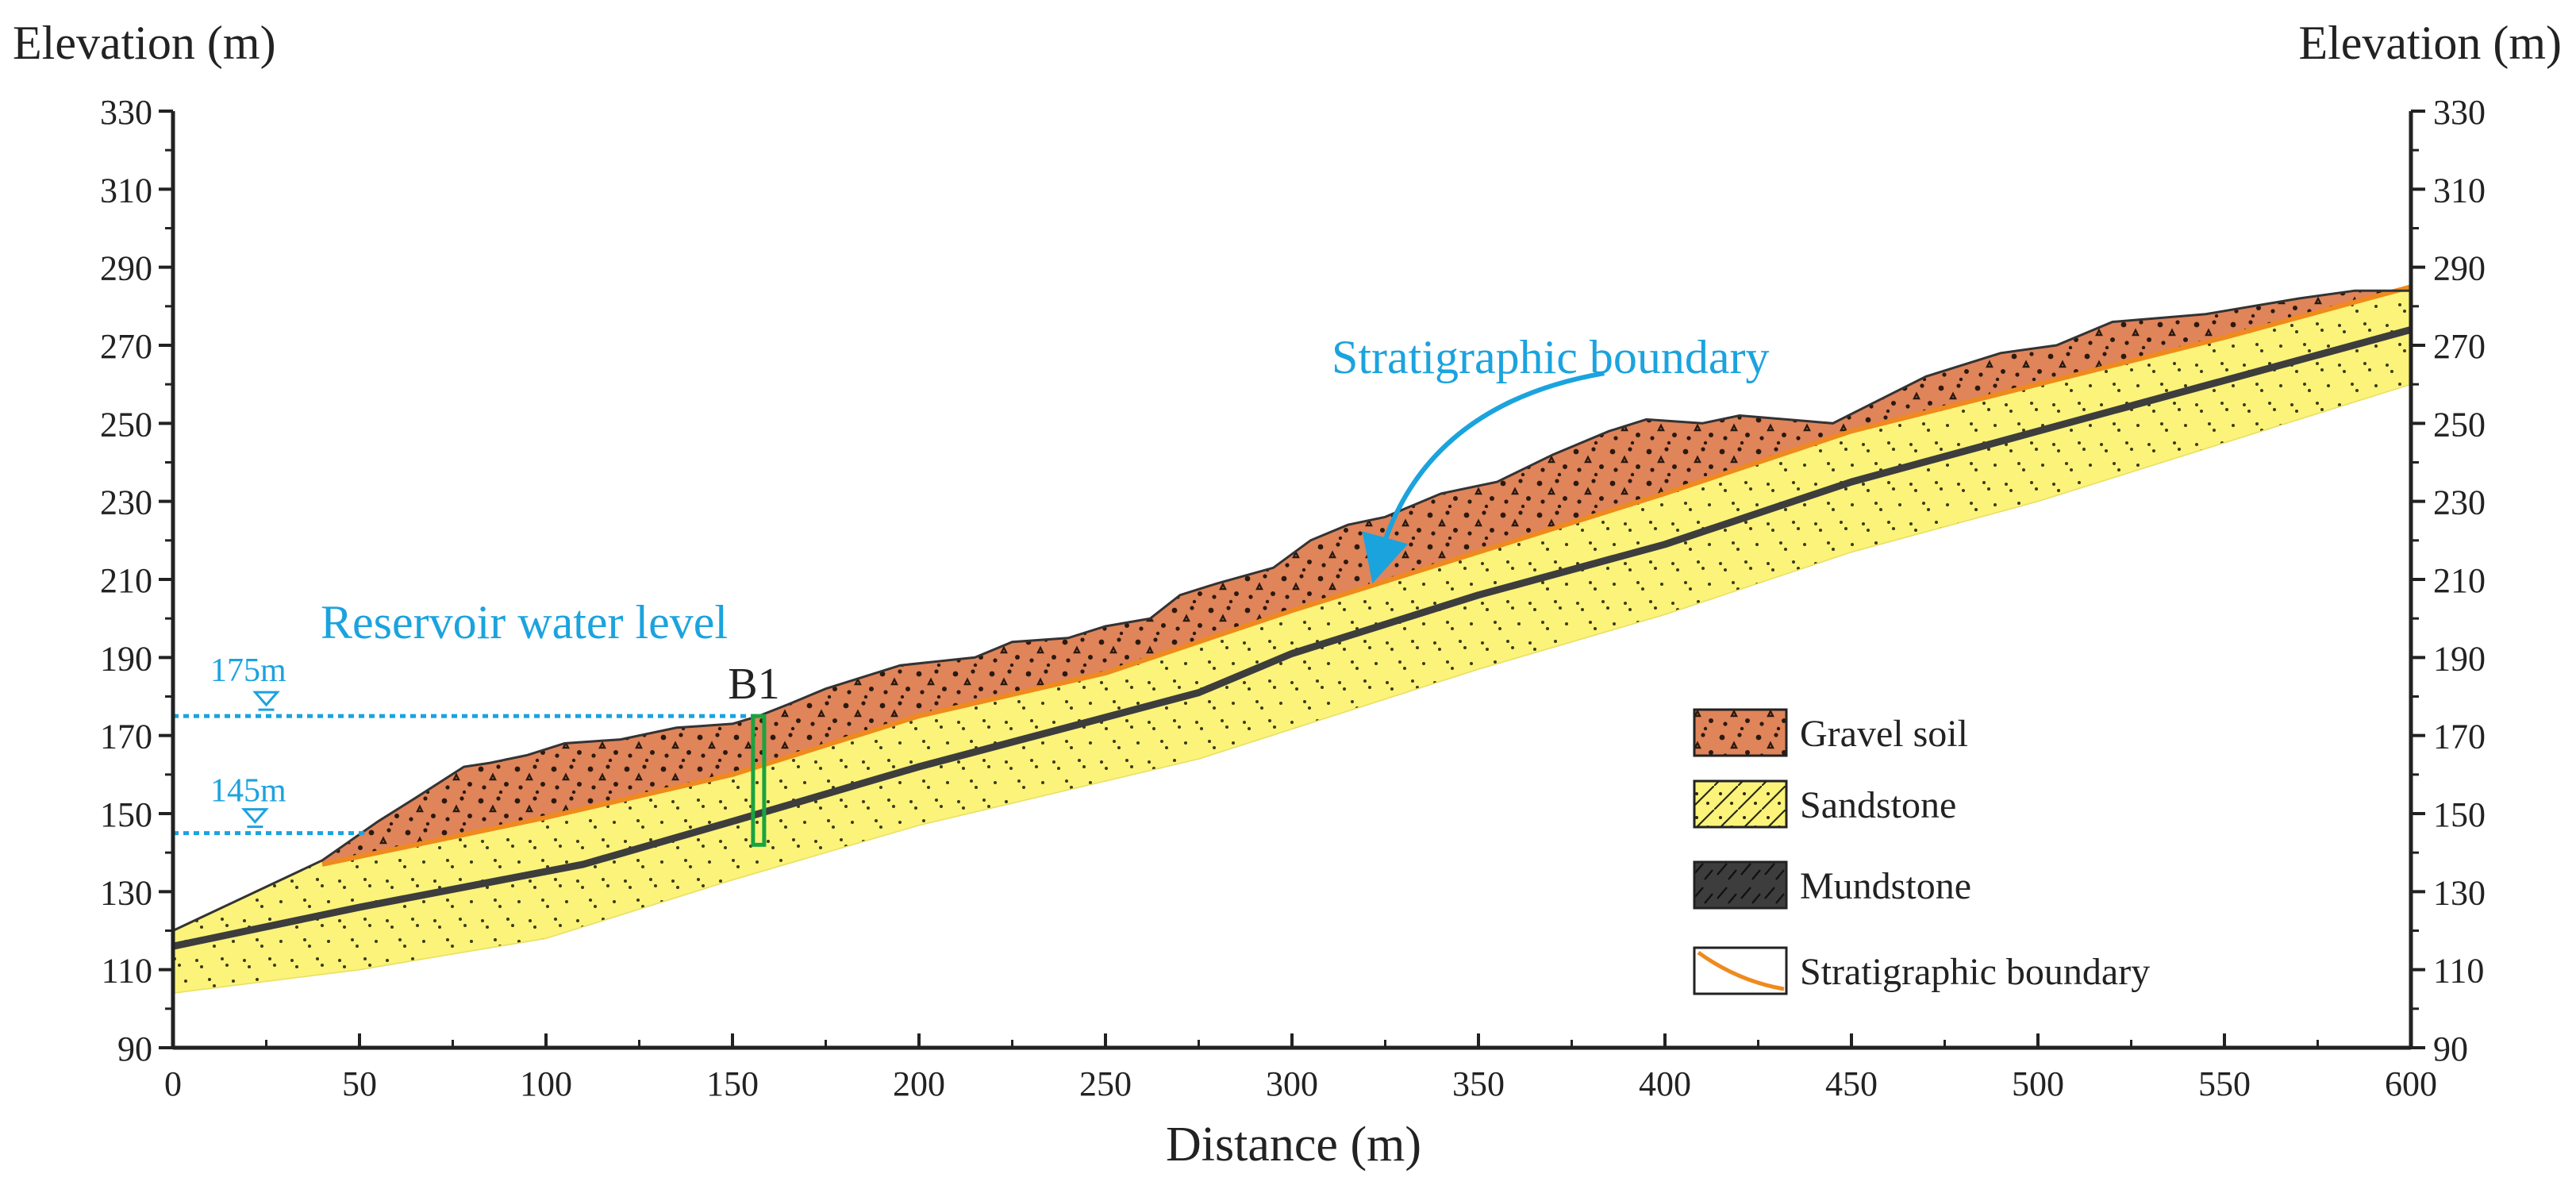 The image size is (2576, 1193). I want to click on stratigraphic-boundary-label: Stratigraphic boundary, so click(1551, 357).